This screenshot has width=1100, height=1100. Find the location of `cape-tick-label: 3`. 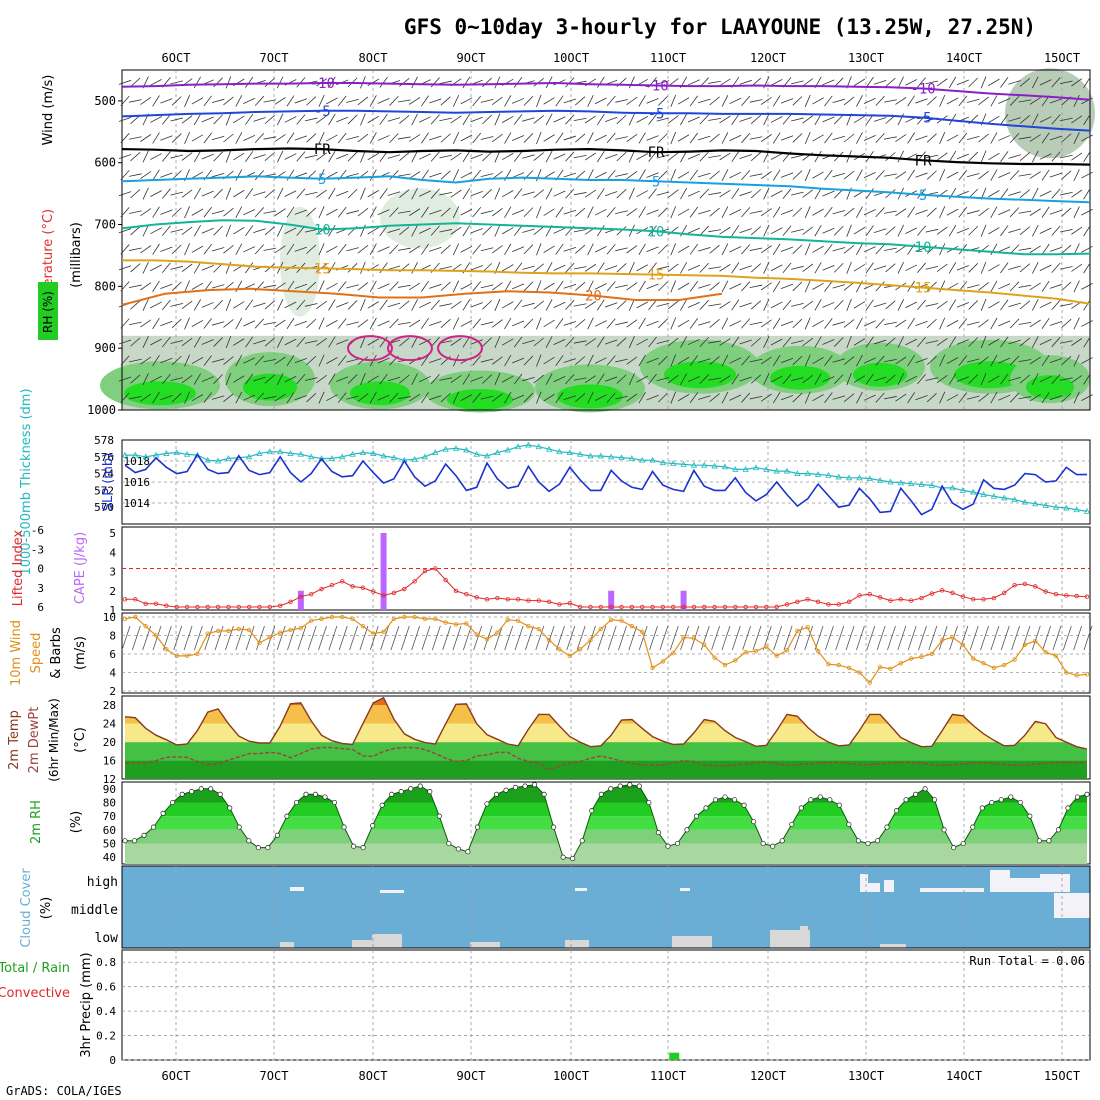

cape-tick-label: 3 is located at coordinates (112, 572).